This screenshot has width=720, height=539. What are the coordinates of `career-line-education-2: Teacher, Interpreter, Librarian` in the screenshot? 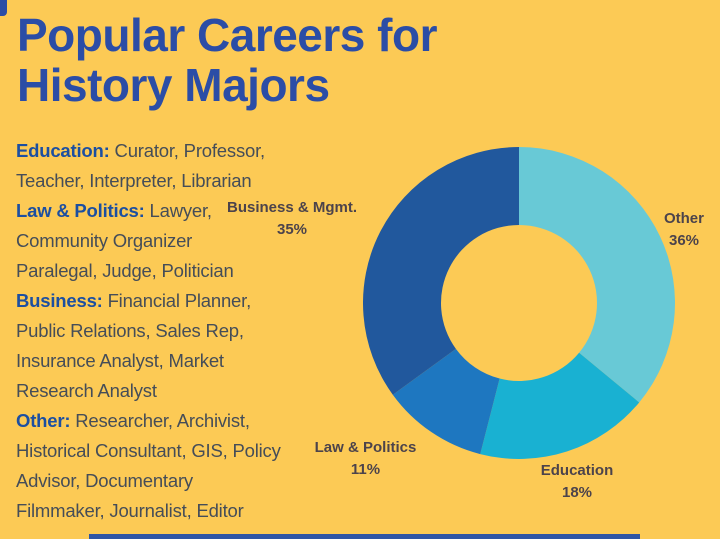 It's located at (181, 181).